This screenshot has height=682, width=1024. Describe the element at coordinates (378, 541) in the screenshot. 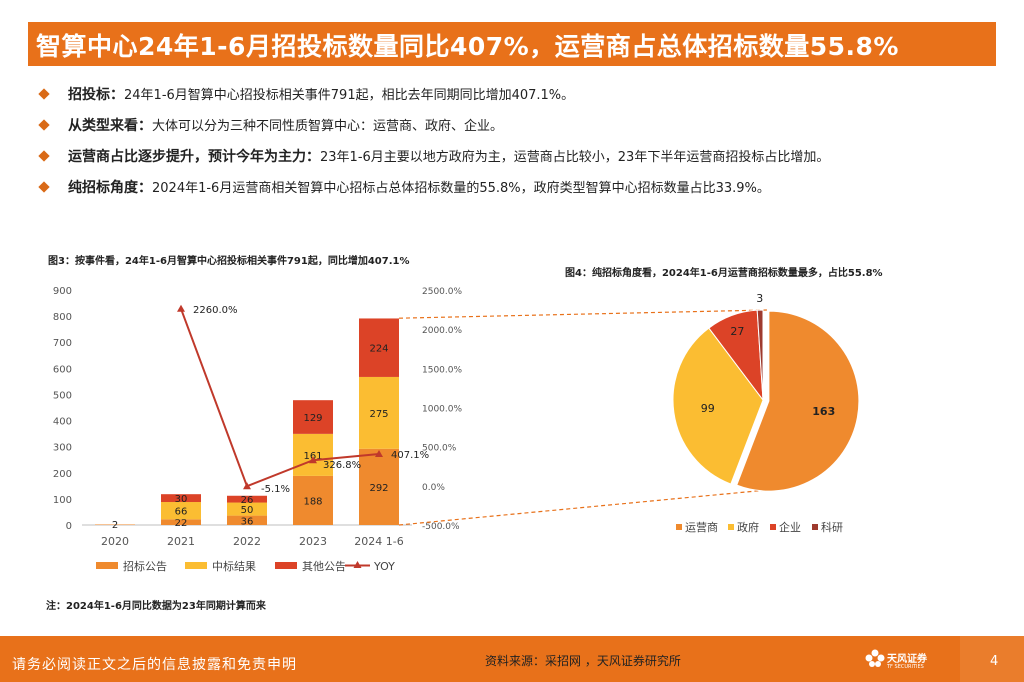

I see `x-tick-label: 2024 1-6` at that location.